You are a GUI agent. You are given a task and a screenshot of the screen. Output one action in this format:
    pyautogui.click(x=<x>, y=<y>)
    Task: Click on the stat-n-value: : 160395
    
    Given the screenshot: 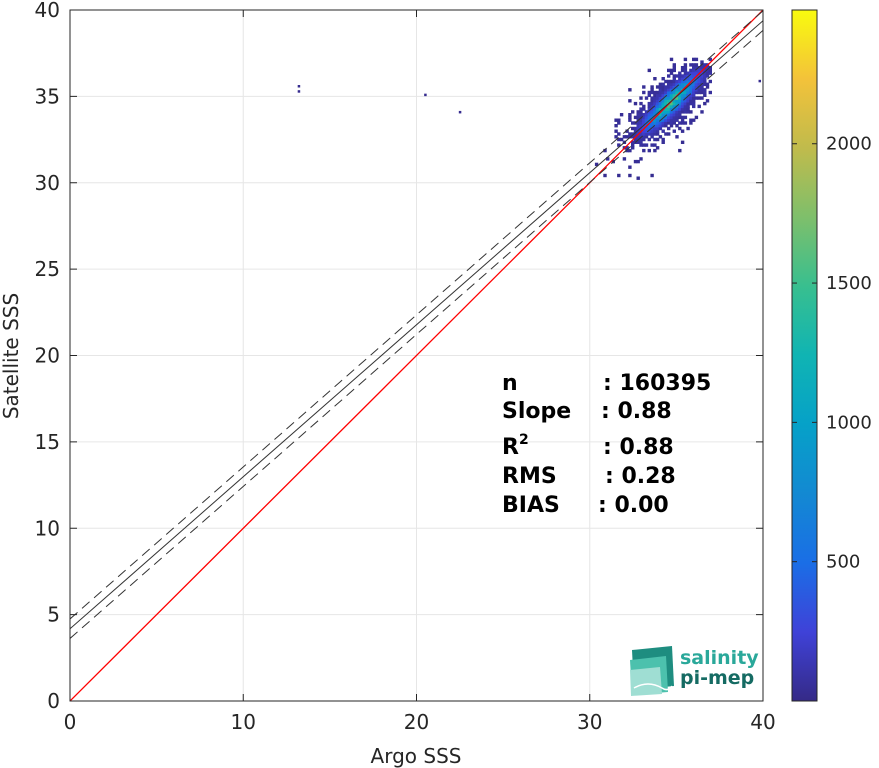 What is the action you would take?
    pyautogui.click(x=657, y=383)
    